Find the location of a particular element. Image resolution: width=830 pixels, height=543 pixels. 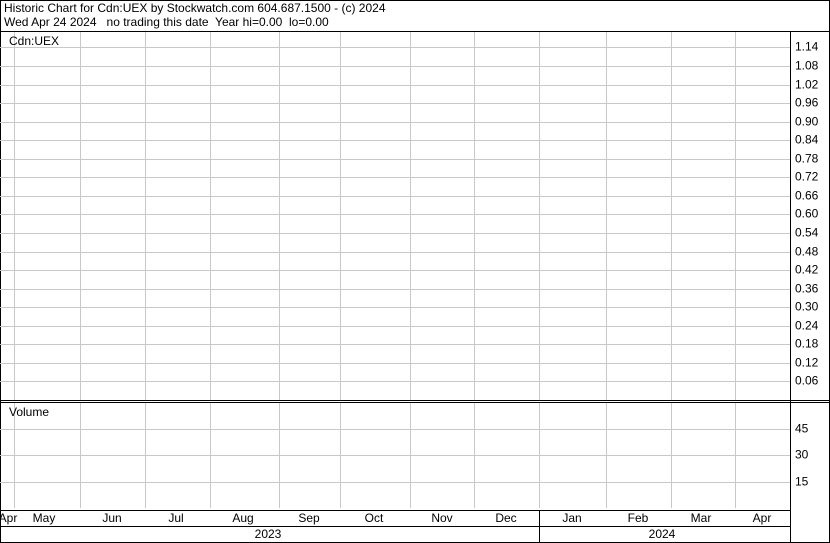

y-tick-label: 0.78 is located at coordinates (807, 159).